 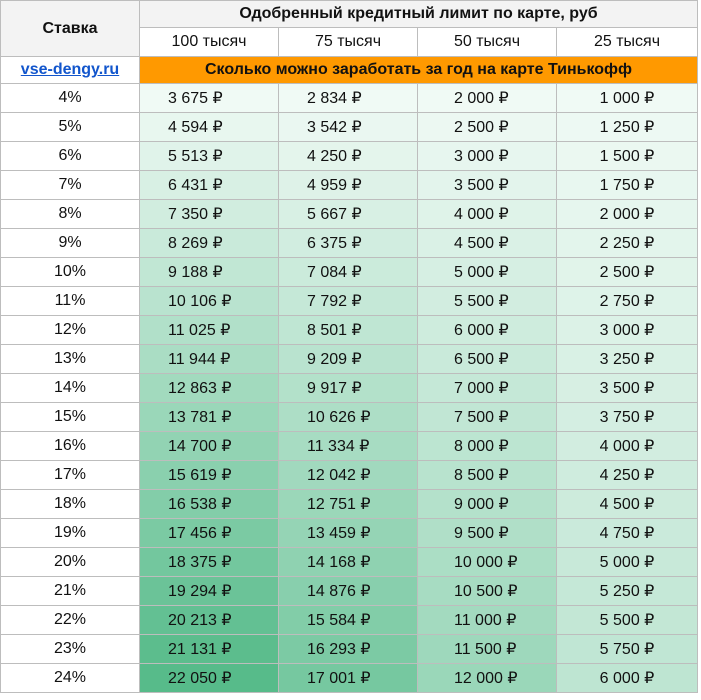 I want to click on table-row: 17% 15 619 ₽12 042 ₽8 500 ₽4 250 ₽, so click(x=349, y=475).